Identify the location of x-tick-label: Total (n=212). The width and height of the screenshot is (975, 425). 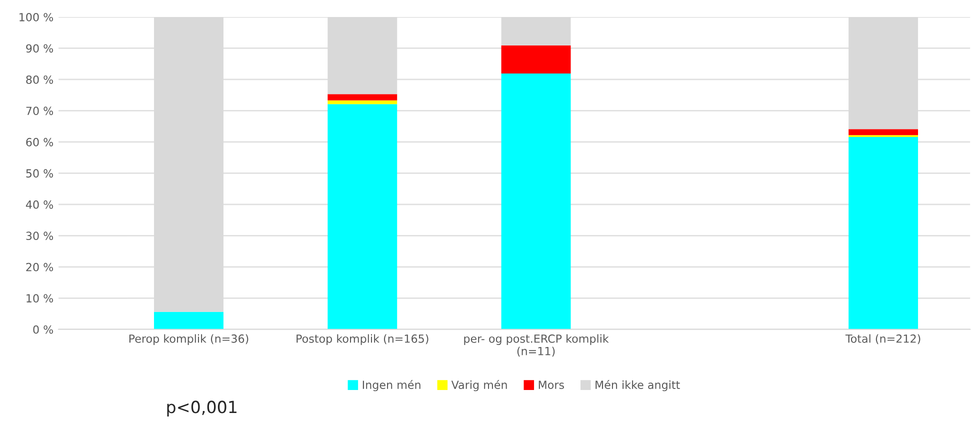
(882, 339).